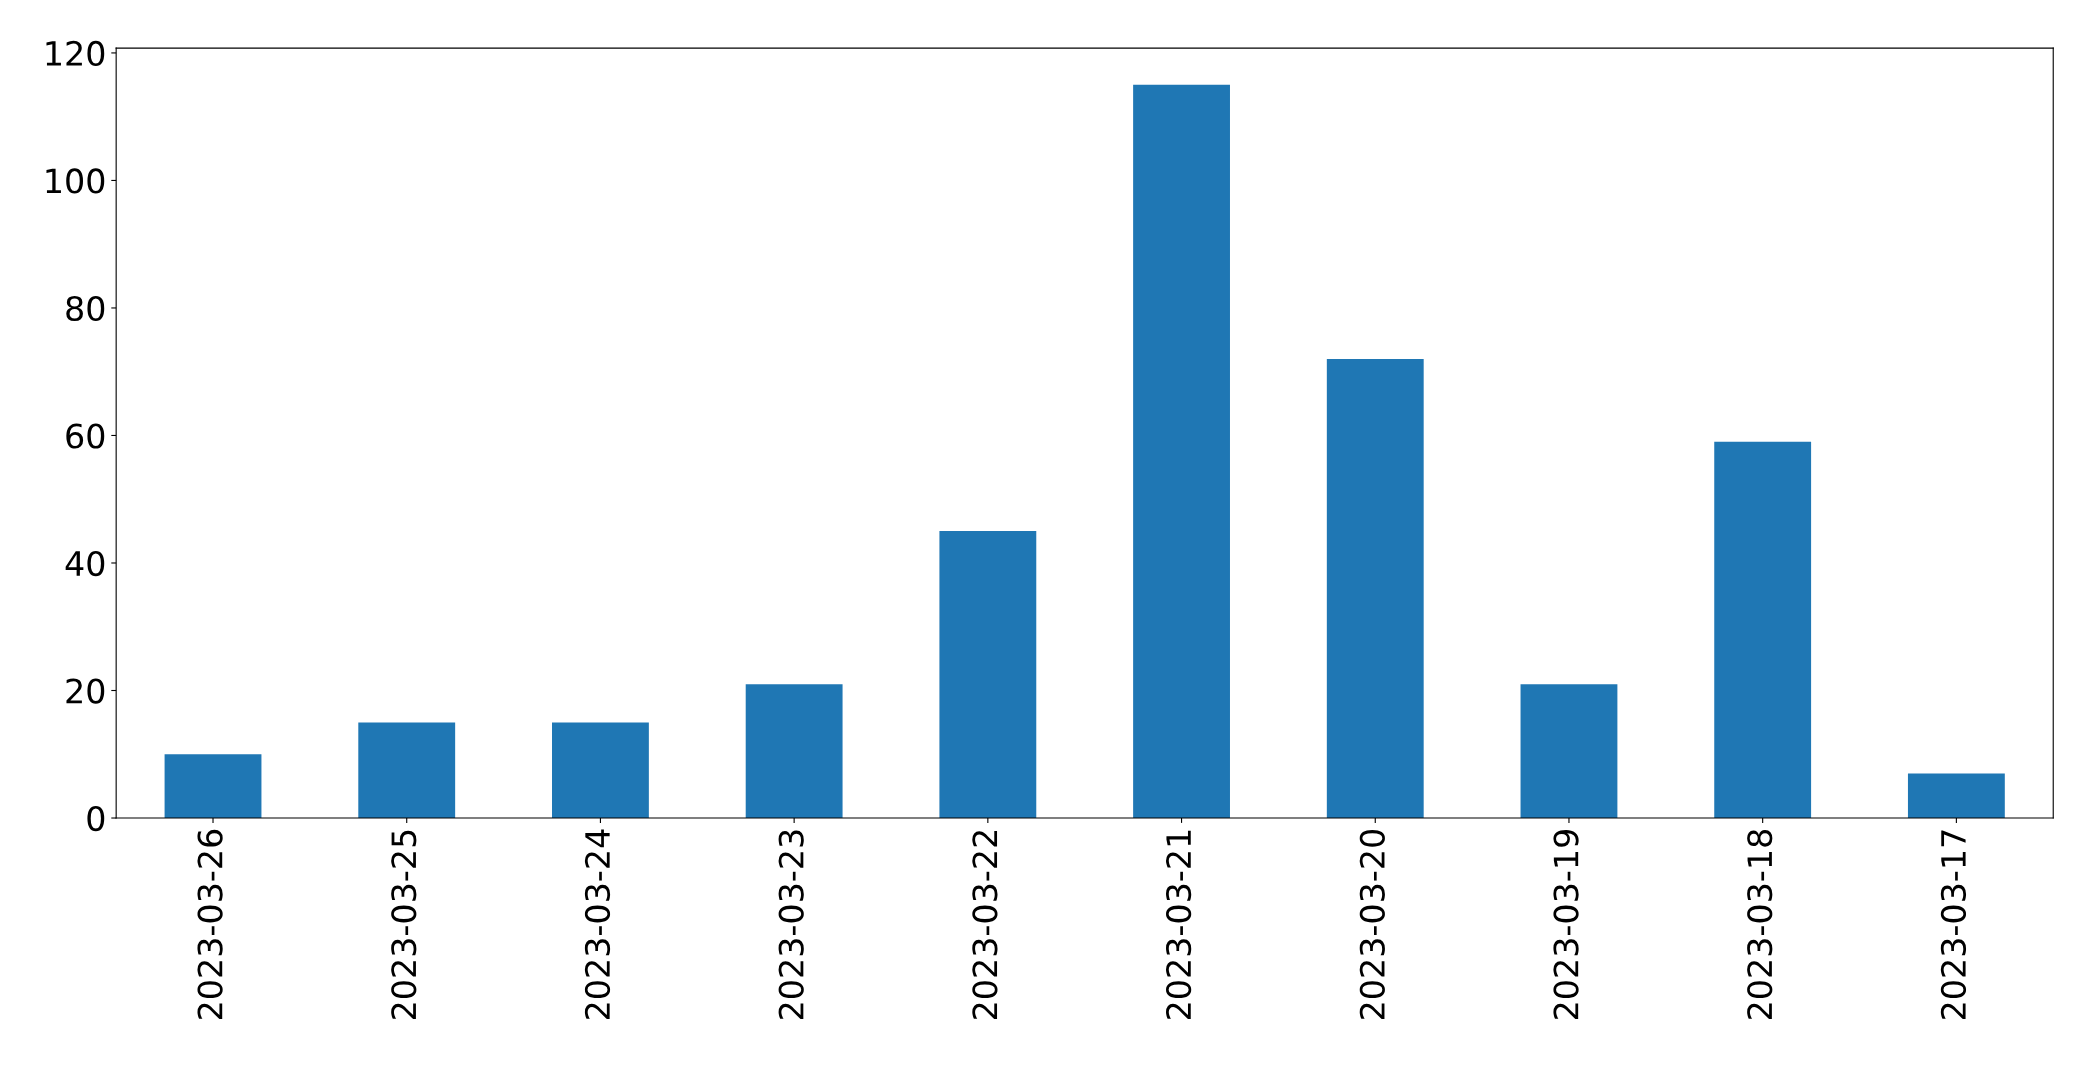 The width and height of the screenshot is (2093, 1070). What do you see at coordinates (85, 436) in the screenshot?
I see `y-tick-label: 60` at bounding box center [85, 436].